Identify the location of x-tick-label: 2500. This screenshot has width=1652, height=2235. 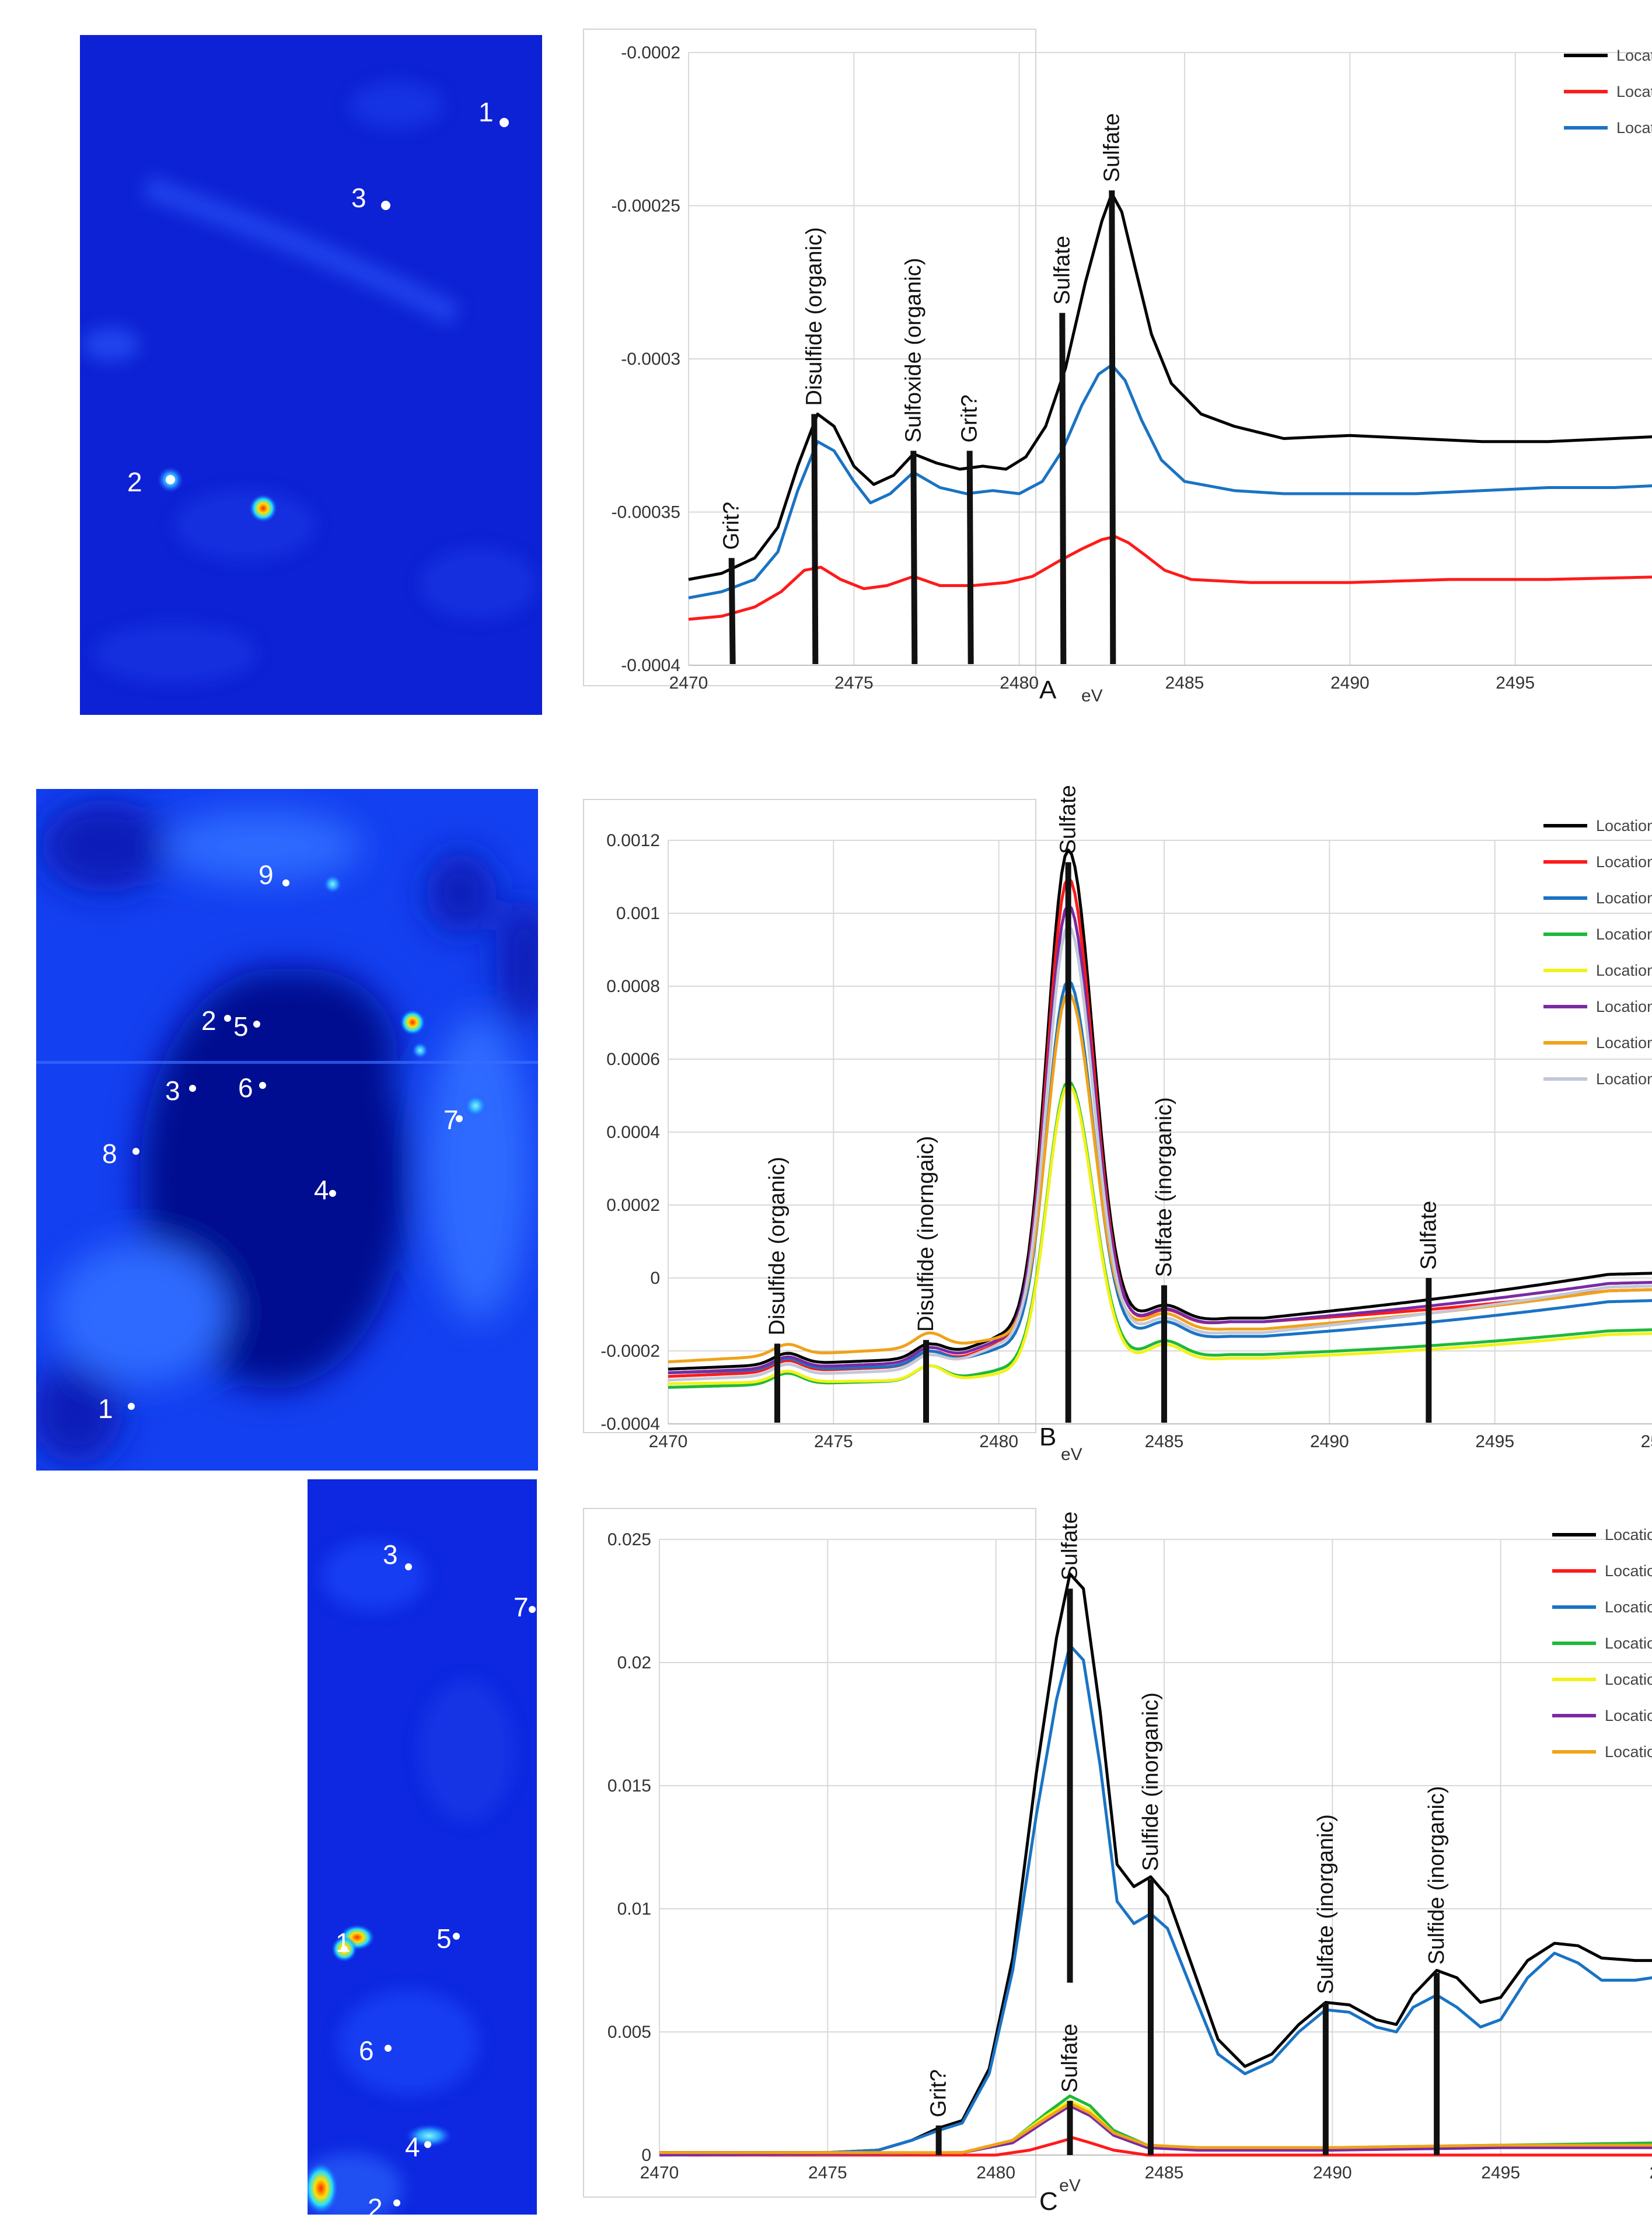
(1647, 1441).